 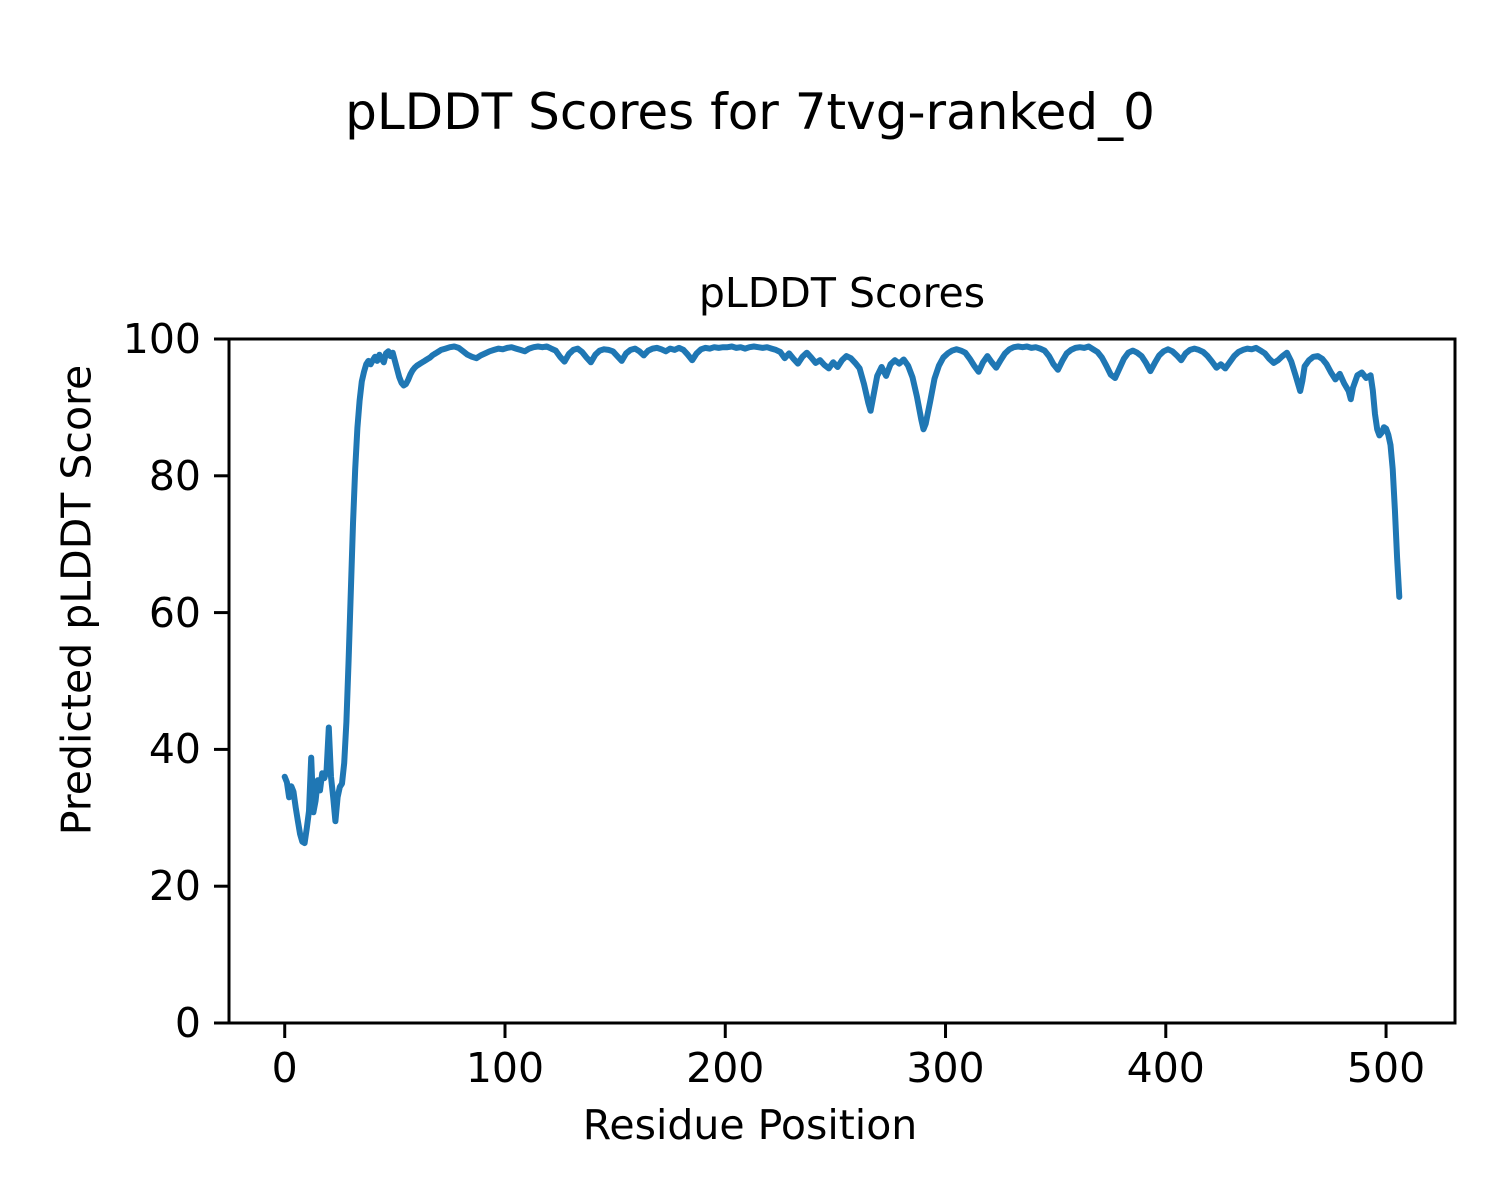 I want to click on x-tick-label: 100, so click(x=505, y=1068).